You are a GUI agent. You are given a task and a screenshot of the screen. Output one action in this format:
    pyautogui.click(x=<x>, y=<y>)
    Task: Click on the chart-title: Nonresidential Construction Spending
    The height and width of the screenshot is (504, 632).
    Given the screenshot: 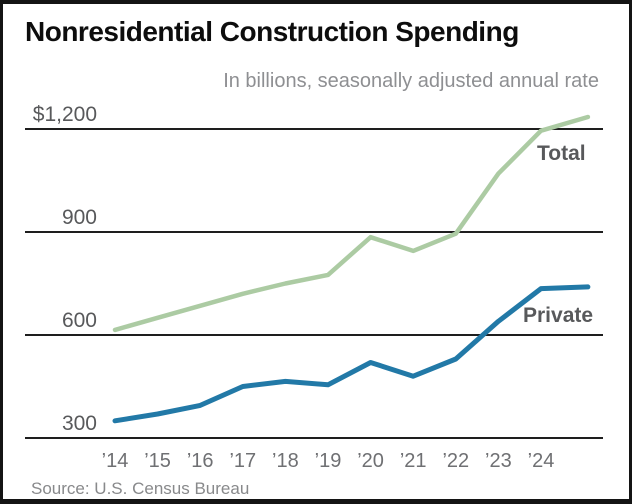 What is the action you would take?
    pyautogui.click(x=272, y=31)
    